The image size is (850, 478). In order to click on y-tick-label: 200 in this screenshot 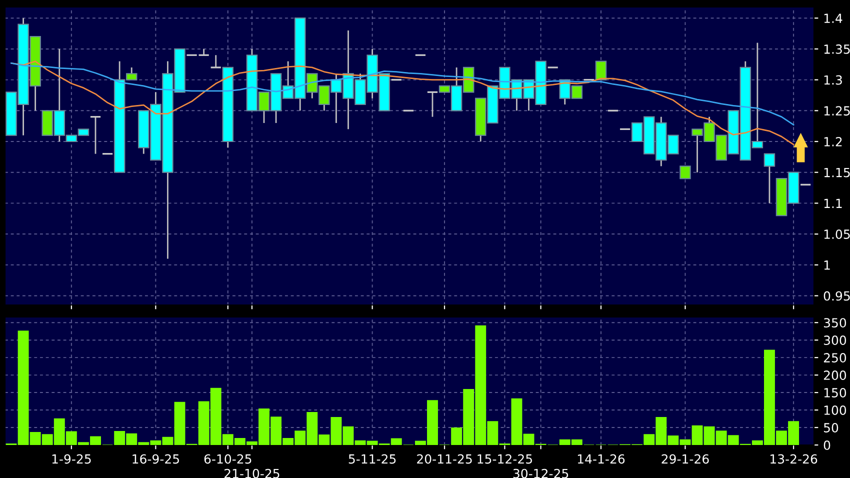, I will do `click(835, 375)`.